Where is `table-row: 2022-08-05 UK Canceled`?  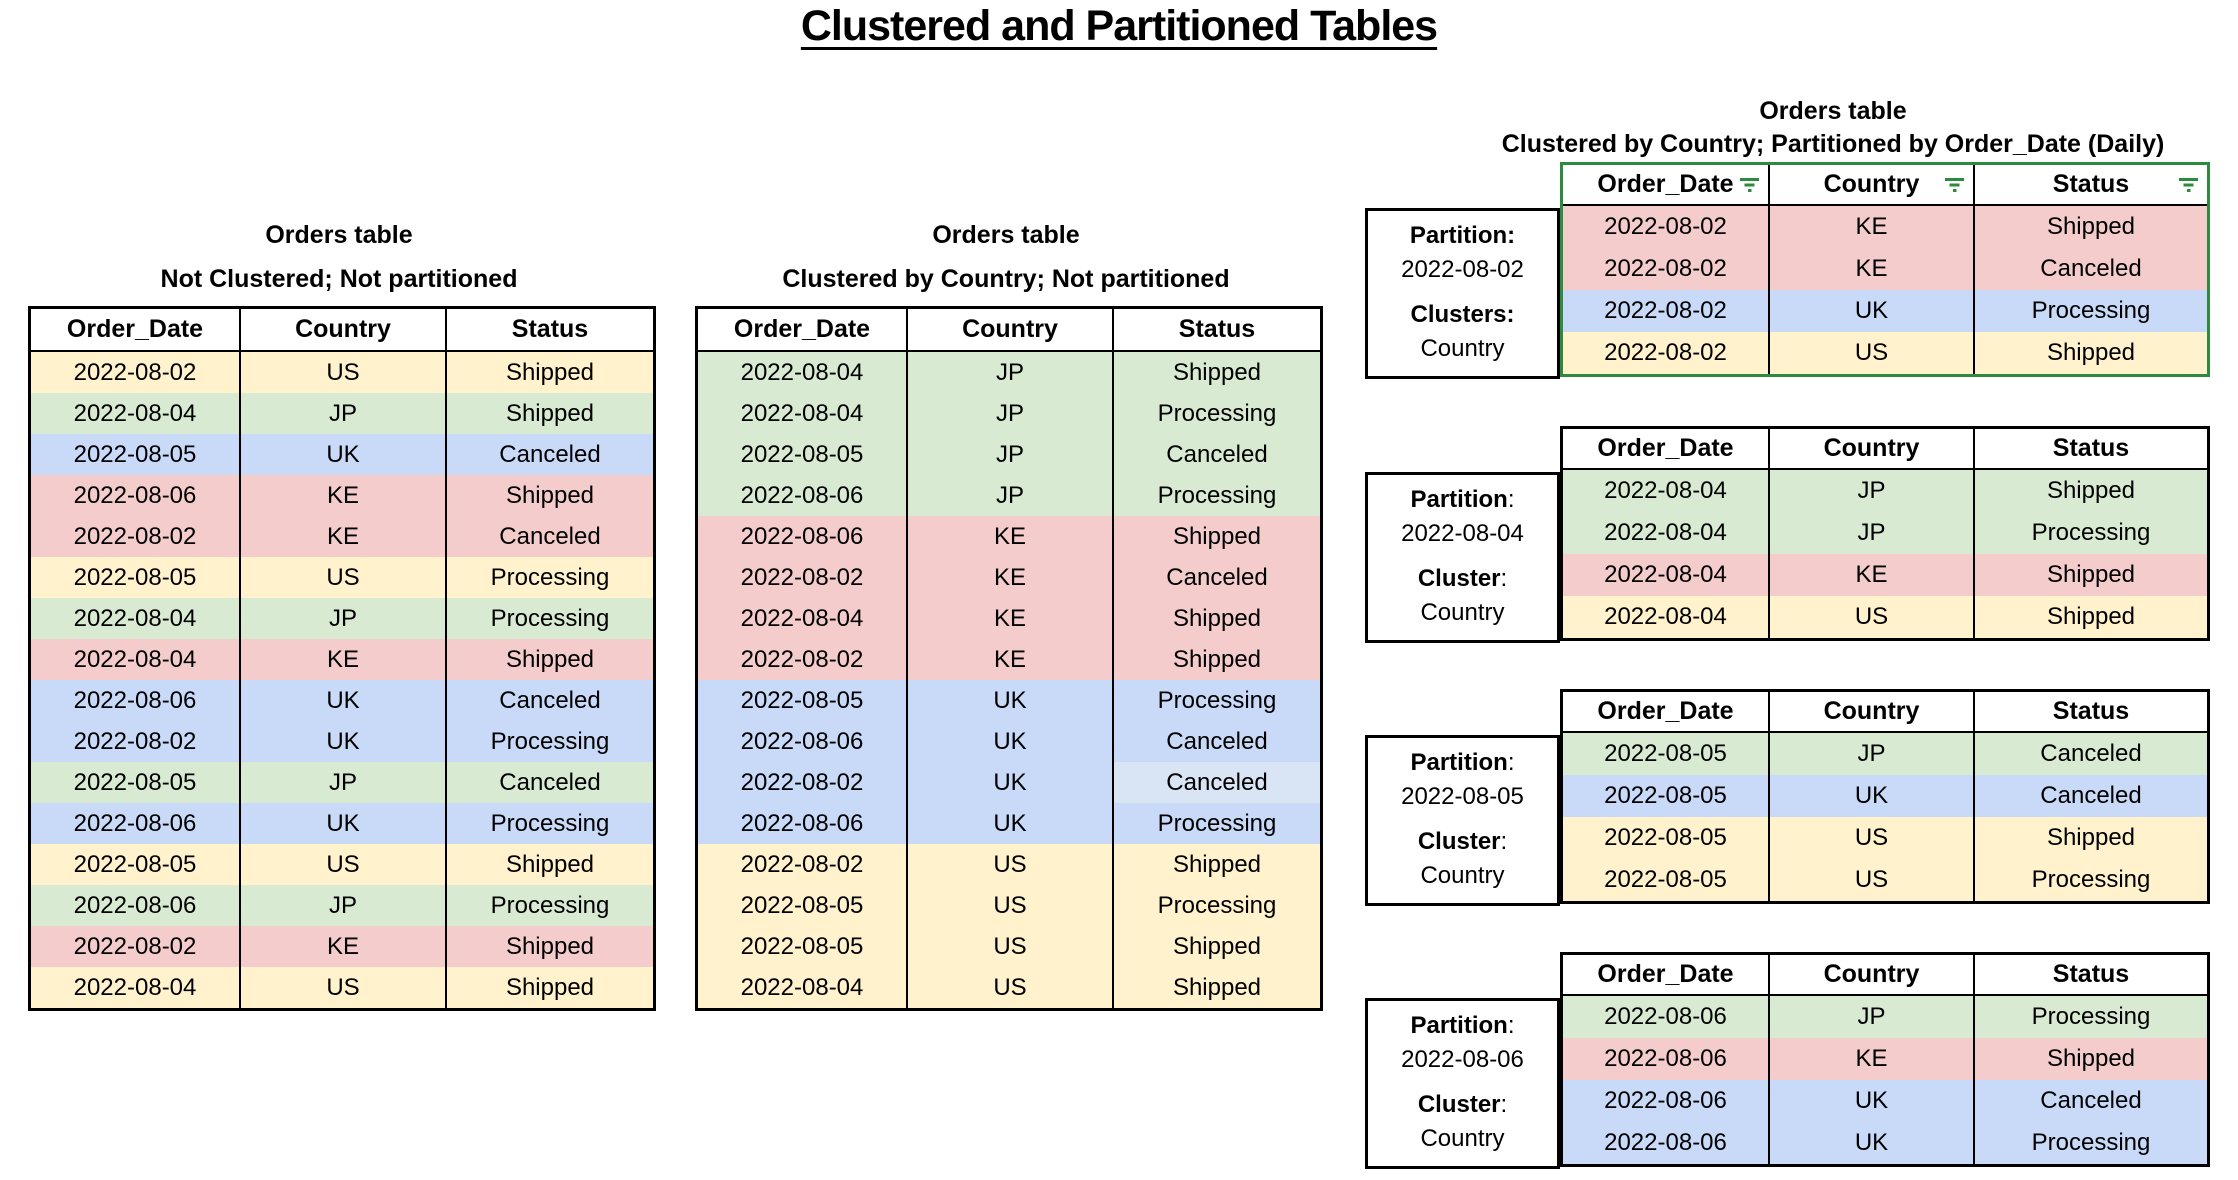 table-row: 2022-08-05 UK Canceled is located at coordinates (1885, 796).